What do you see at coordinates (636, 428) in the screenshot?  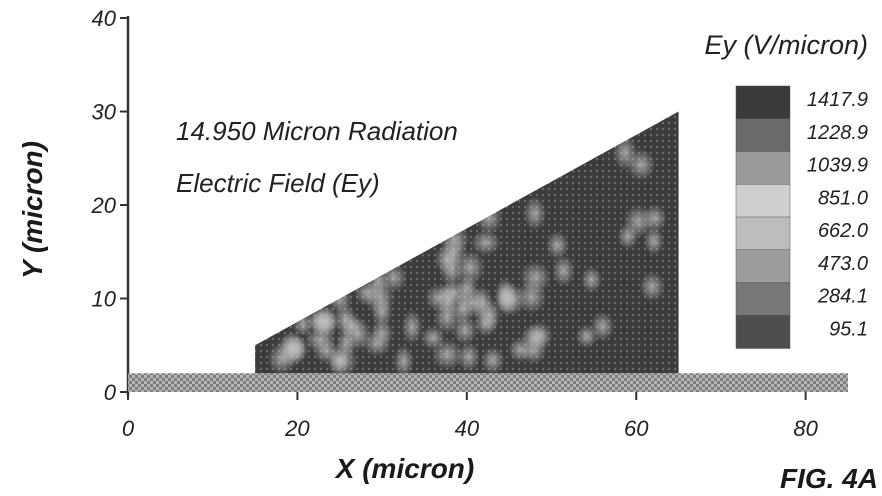 I see `x-tick-label: 60` at bounding box center [636, 428].